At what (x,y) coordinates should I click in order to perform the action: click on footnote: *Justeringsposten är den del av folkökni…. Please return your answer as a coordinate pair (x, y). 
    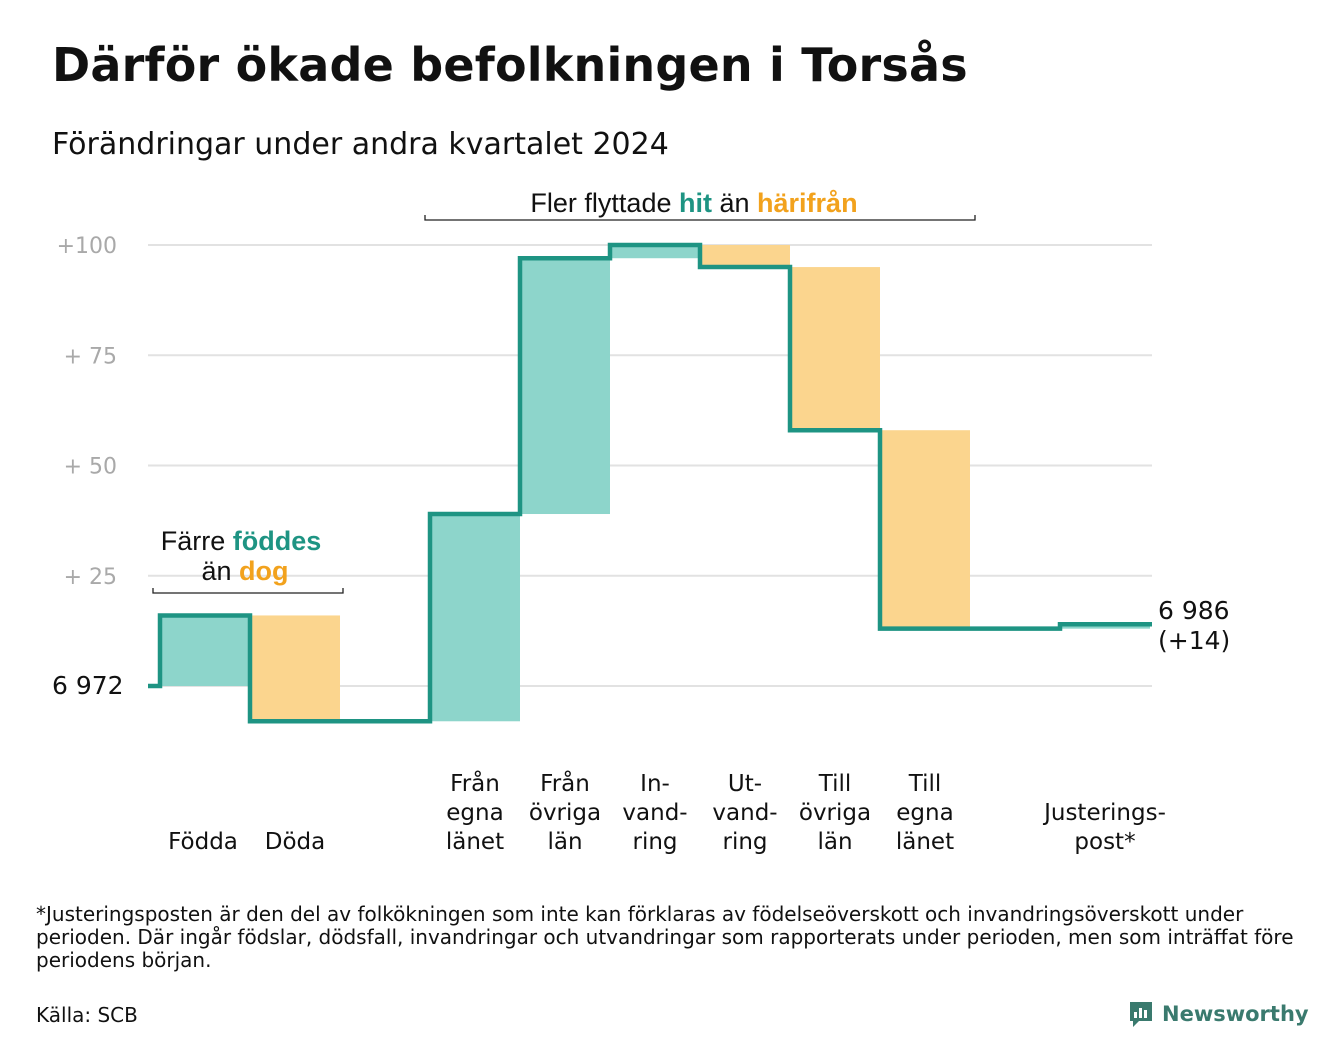
    Looking at the image, I should click on (665, 937).